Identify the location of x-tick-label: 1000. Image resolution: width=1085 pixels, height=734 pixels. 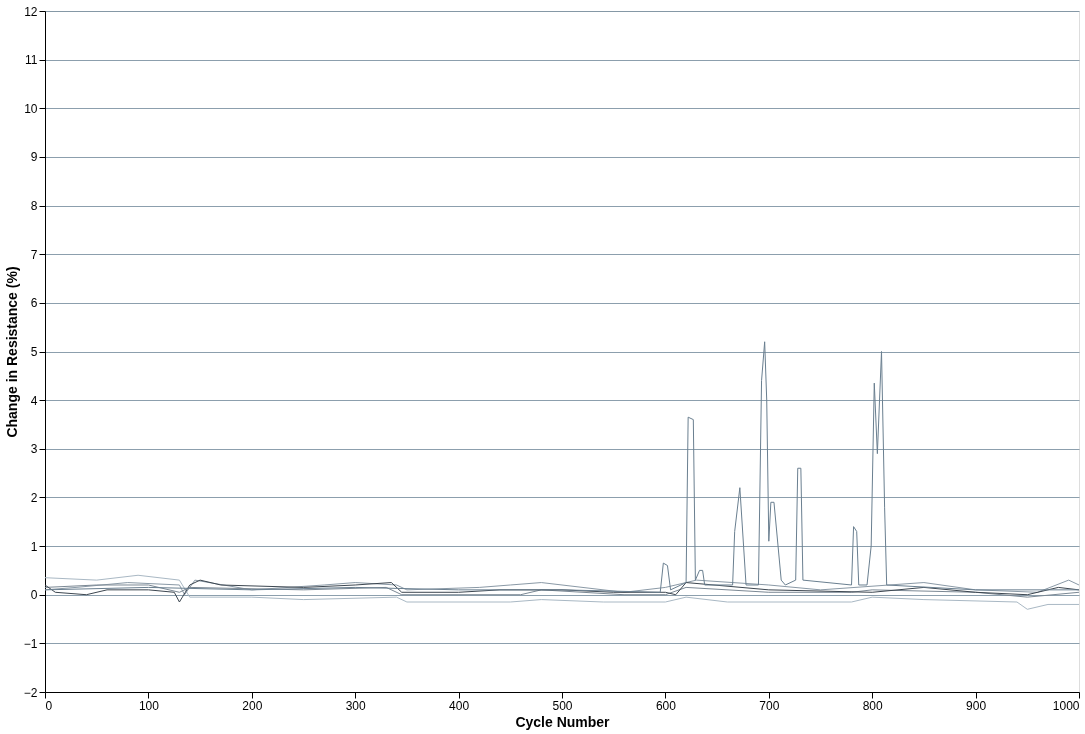
(1066, 705).